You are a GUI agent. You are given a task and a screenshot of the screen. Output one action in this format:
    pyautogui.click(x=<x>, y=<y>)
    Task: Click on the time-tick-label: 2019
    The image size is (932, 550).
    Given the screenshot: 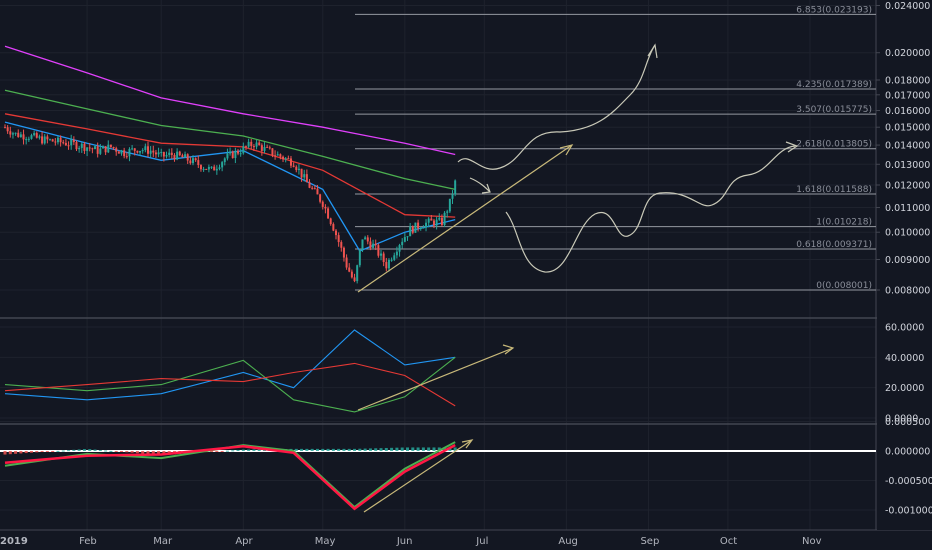 What is the action you would take?
    pyautogui.click(x=14, y=541)
    